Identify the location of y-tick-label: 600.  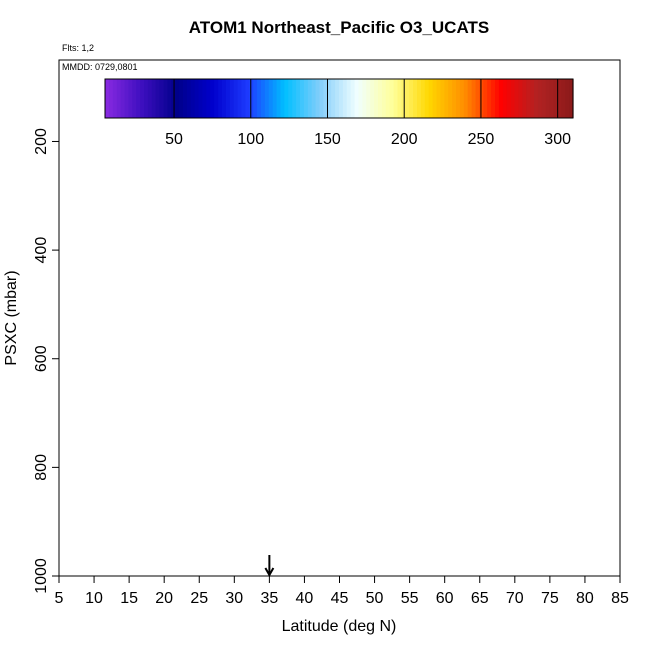
(41, 358).